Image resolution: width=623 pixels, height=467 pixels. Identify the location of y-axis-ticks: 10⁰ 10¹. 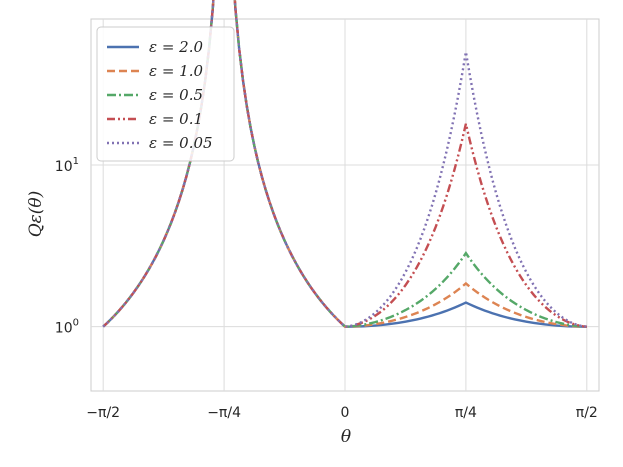
(67, 246).